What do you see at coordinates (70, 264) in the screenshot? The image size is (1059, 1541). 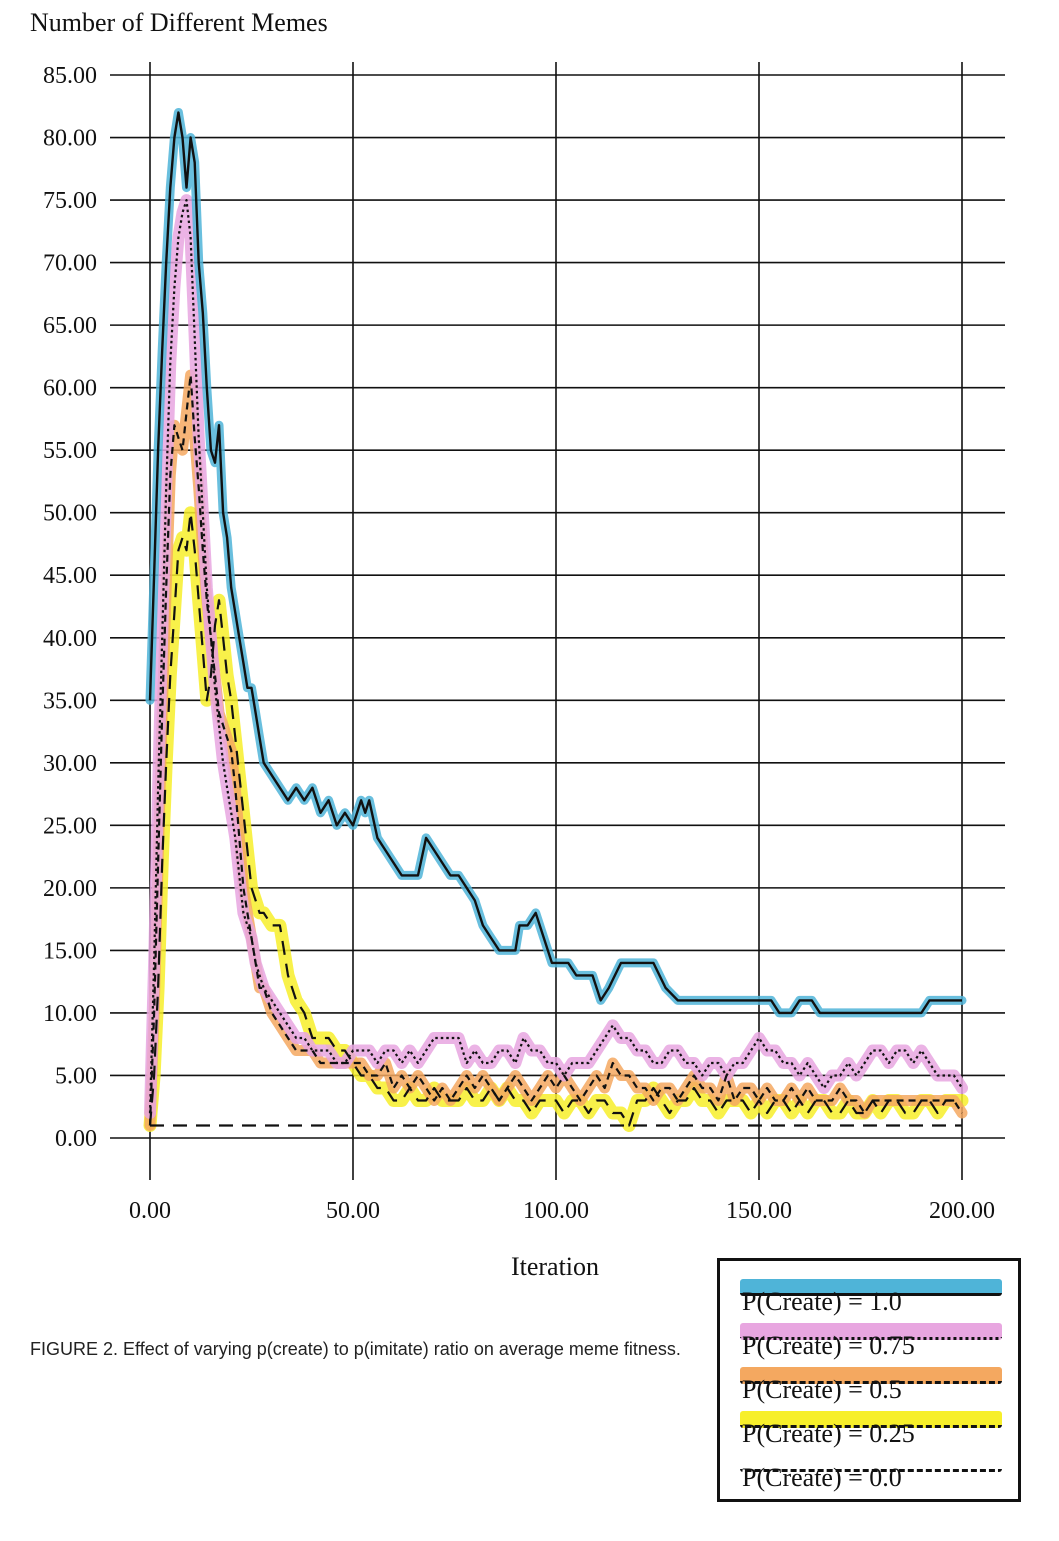 I see `y-tick-label-14: 70.00` at bounding box center [70, 264].